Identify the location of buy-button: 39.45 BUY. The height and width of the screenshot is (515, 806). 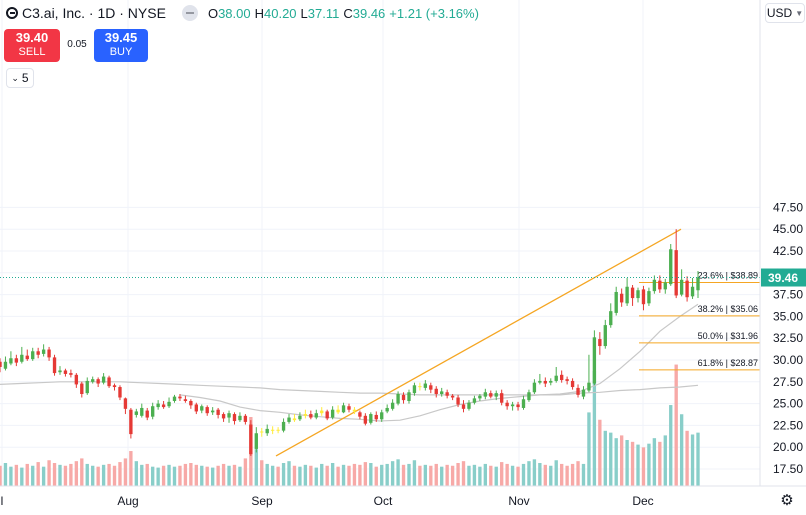
(121, 45).